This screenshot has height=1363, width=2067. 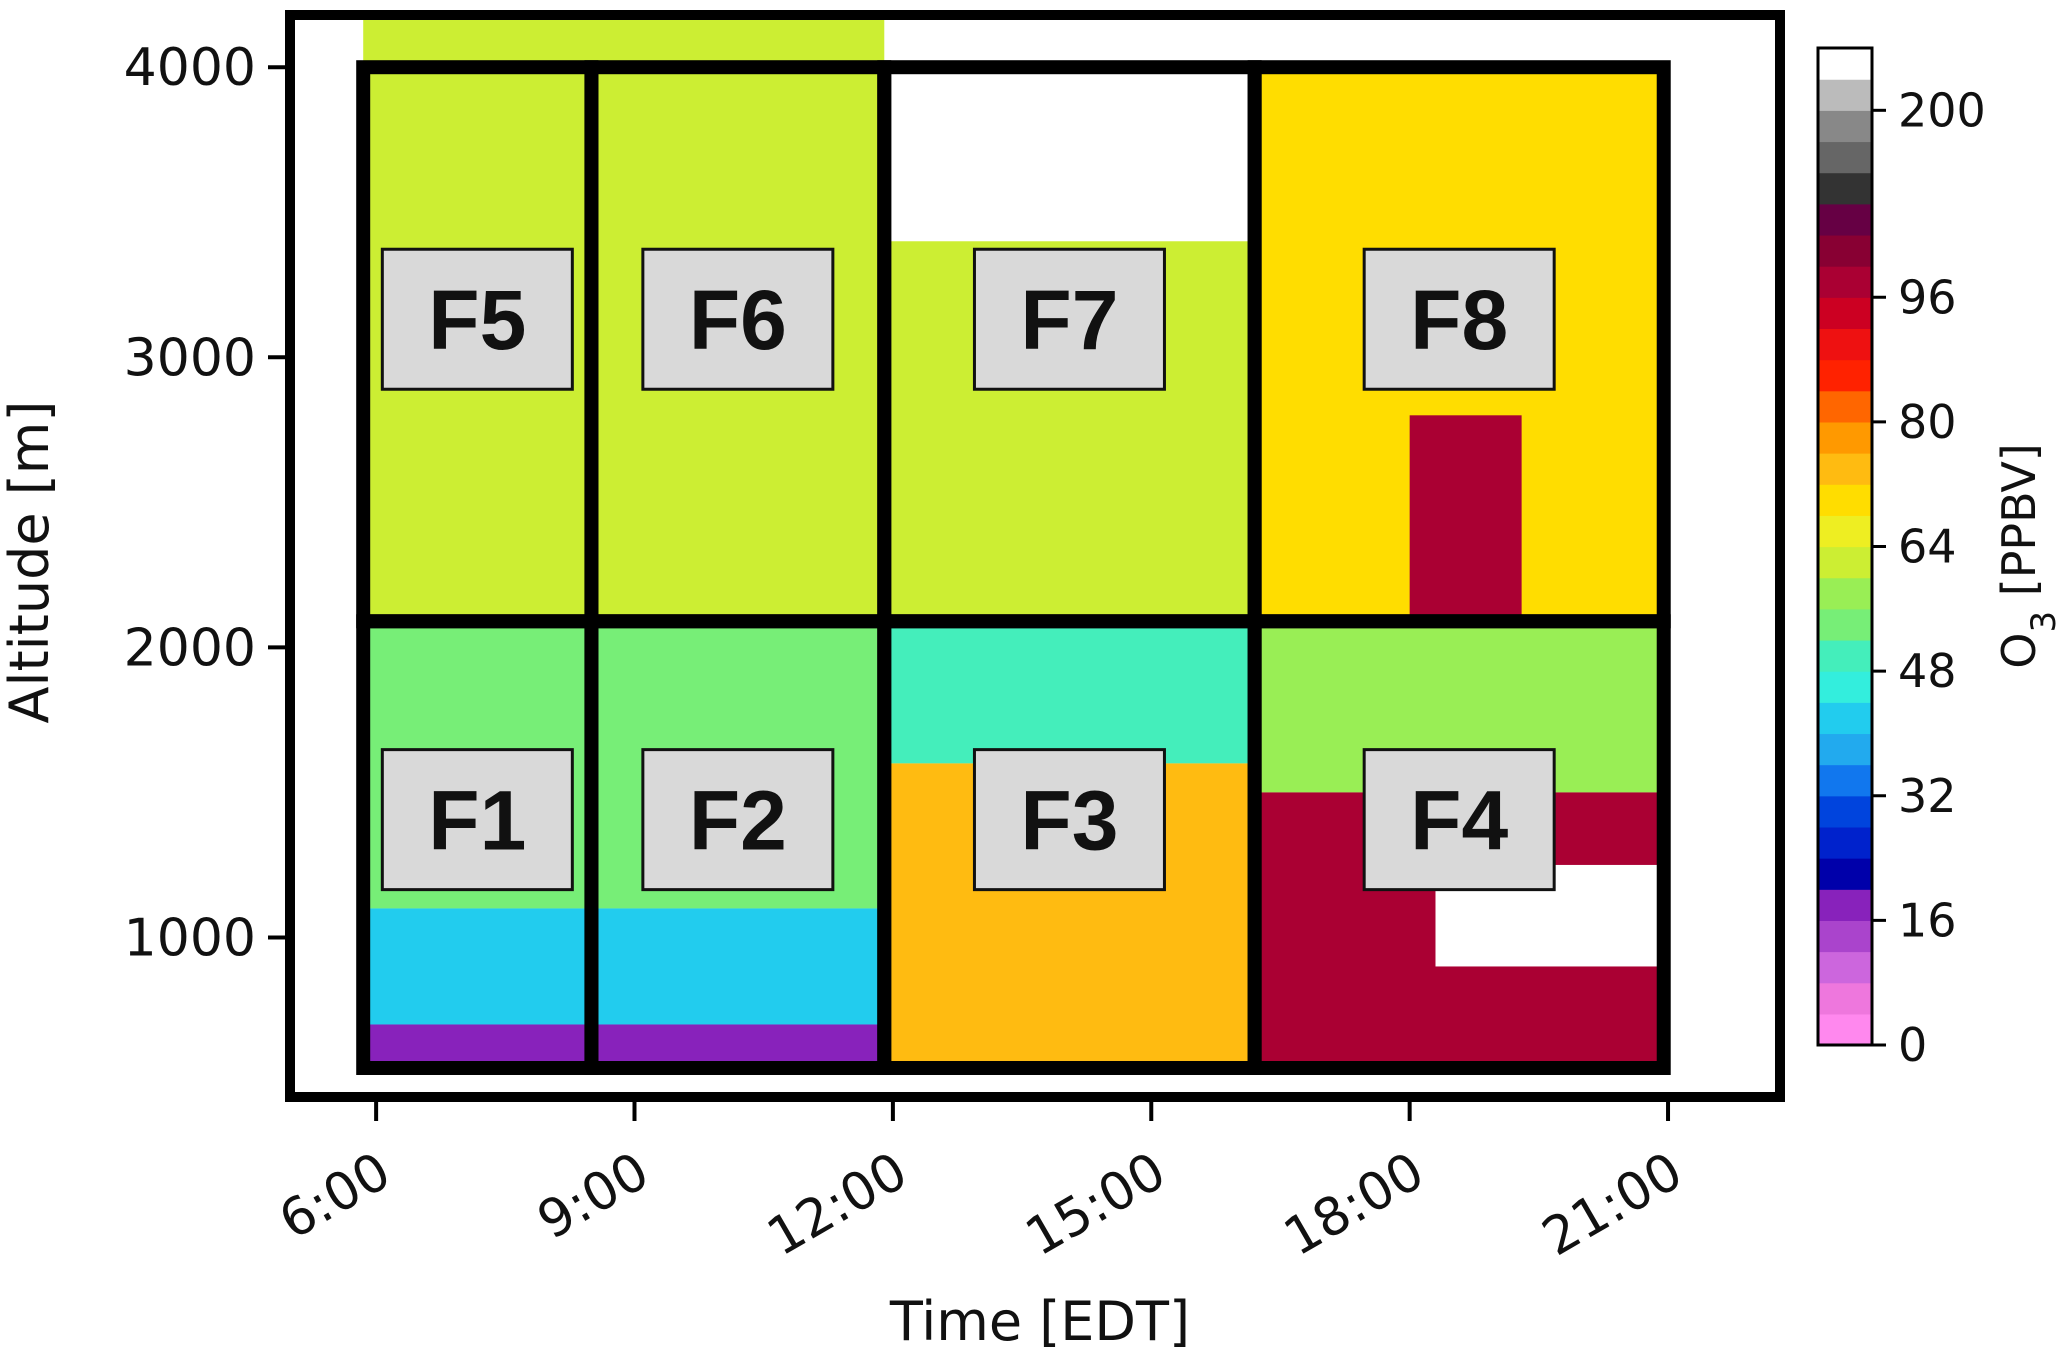 I want to click on panel-label: F1, so click(x=477, y=821).